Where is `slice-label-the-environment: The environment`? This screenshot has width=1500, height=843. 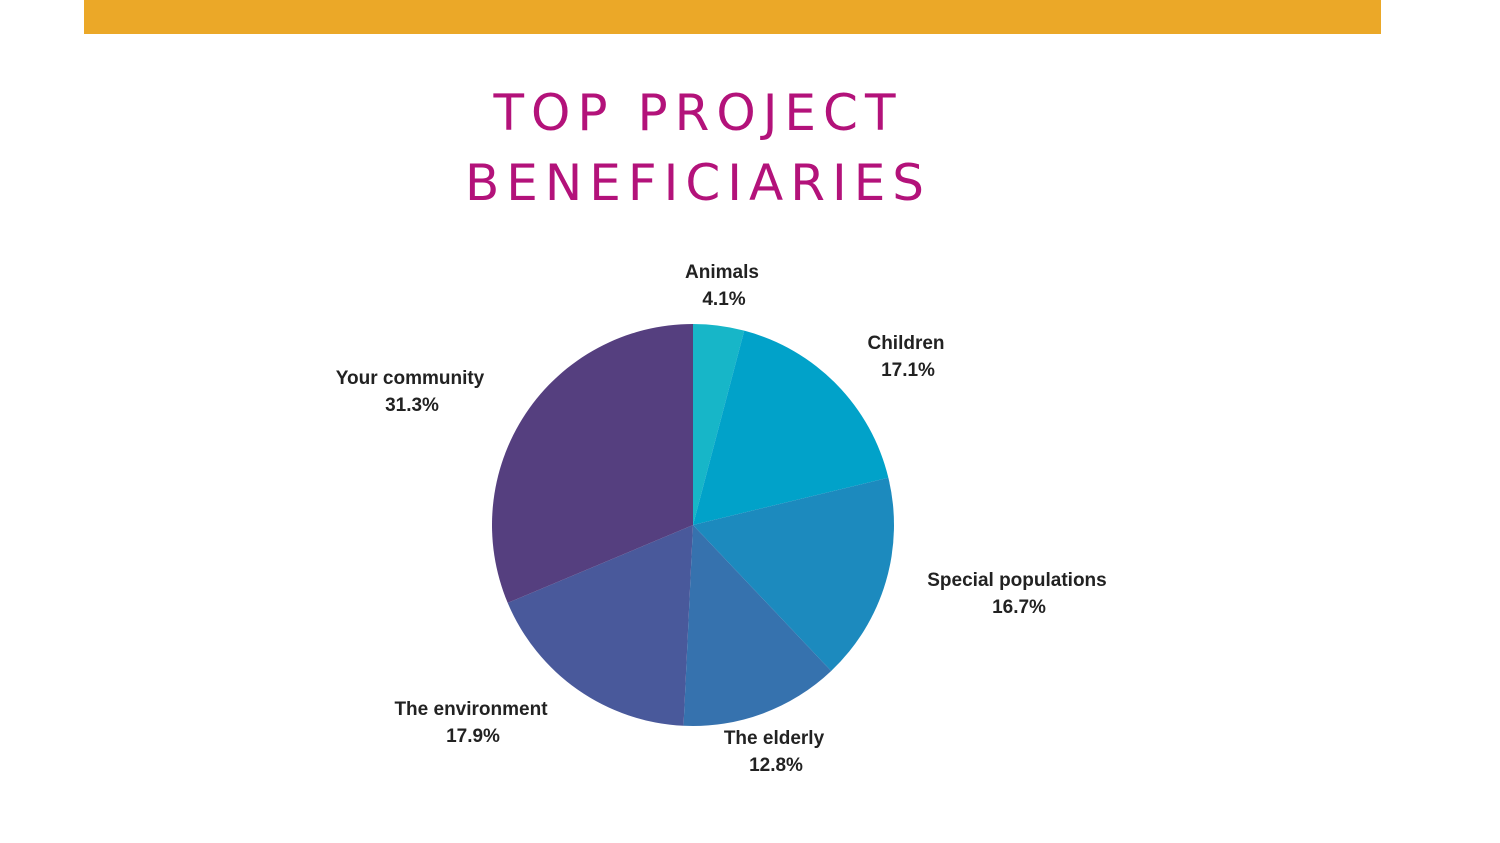
slice-label-the-environment: The environment is located at coordinates (471, 709).